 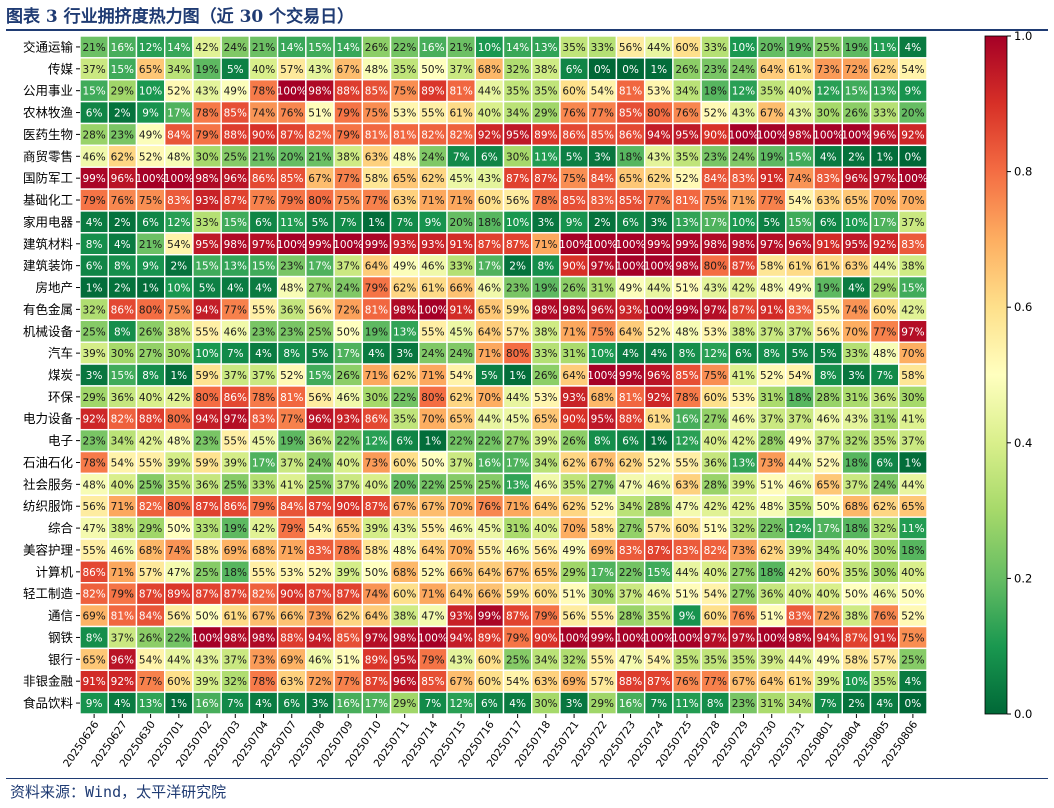 I want to click on cell-value-label: 12%, so click(x=686, y=442).